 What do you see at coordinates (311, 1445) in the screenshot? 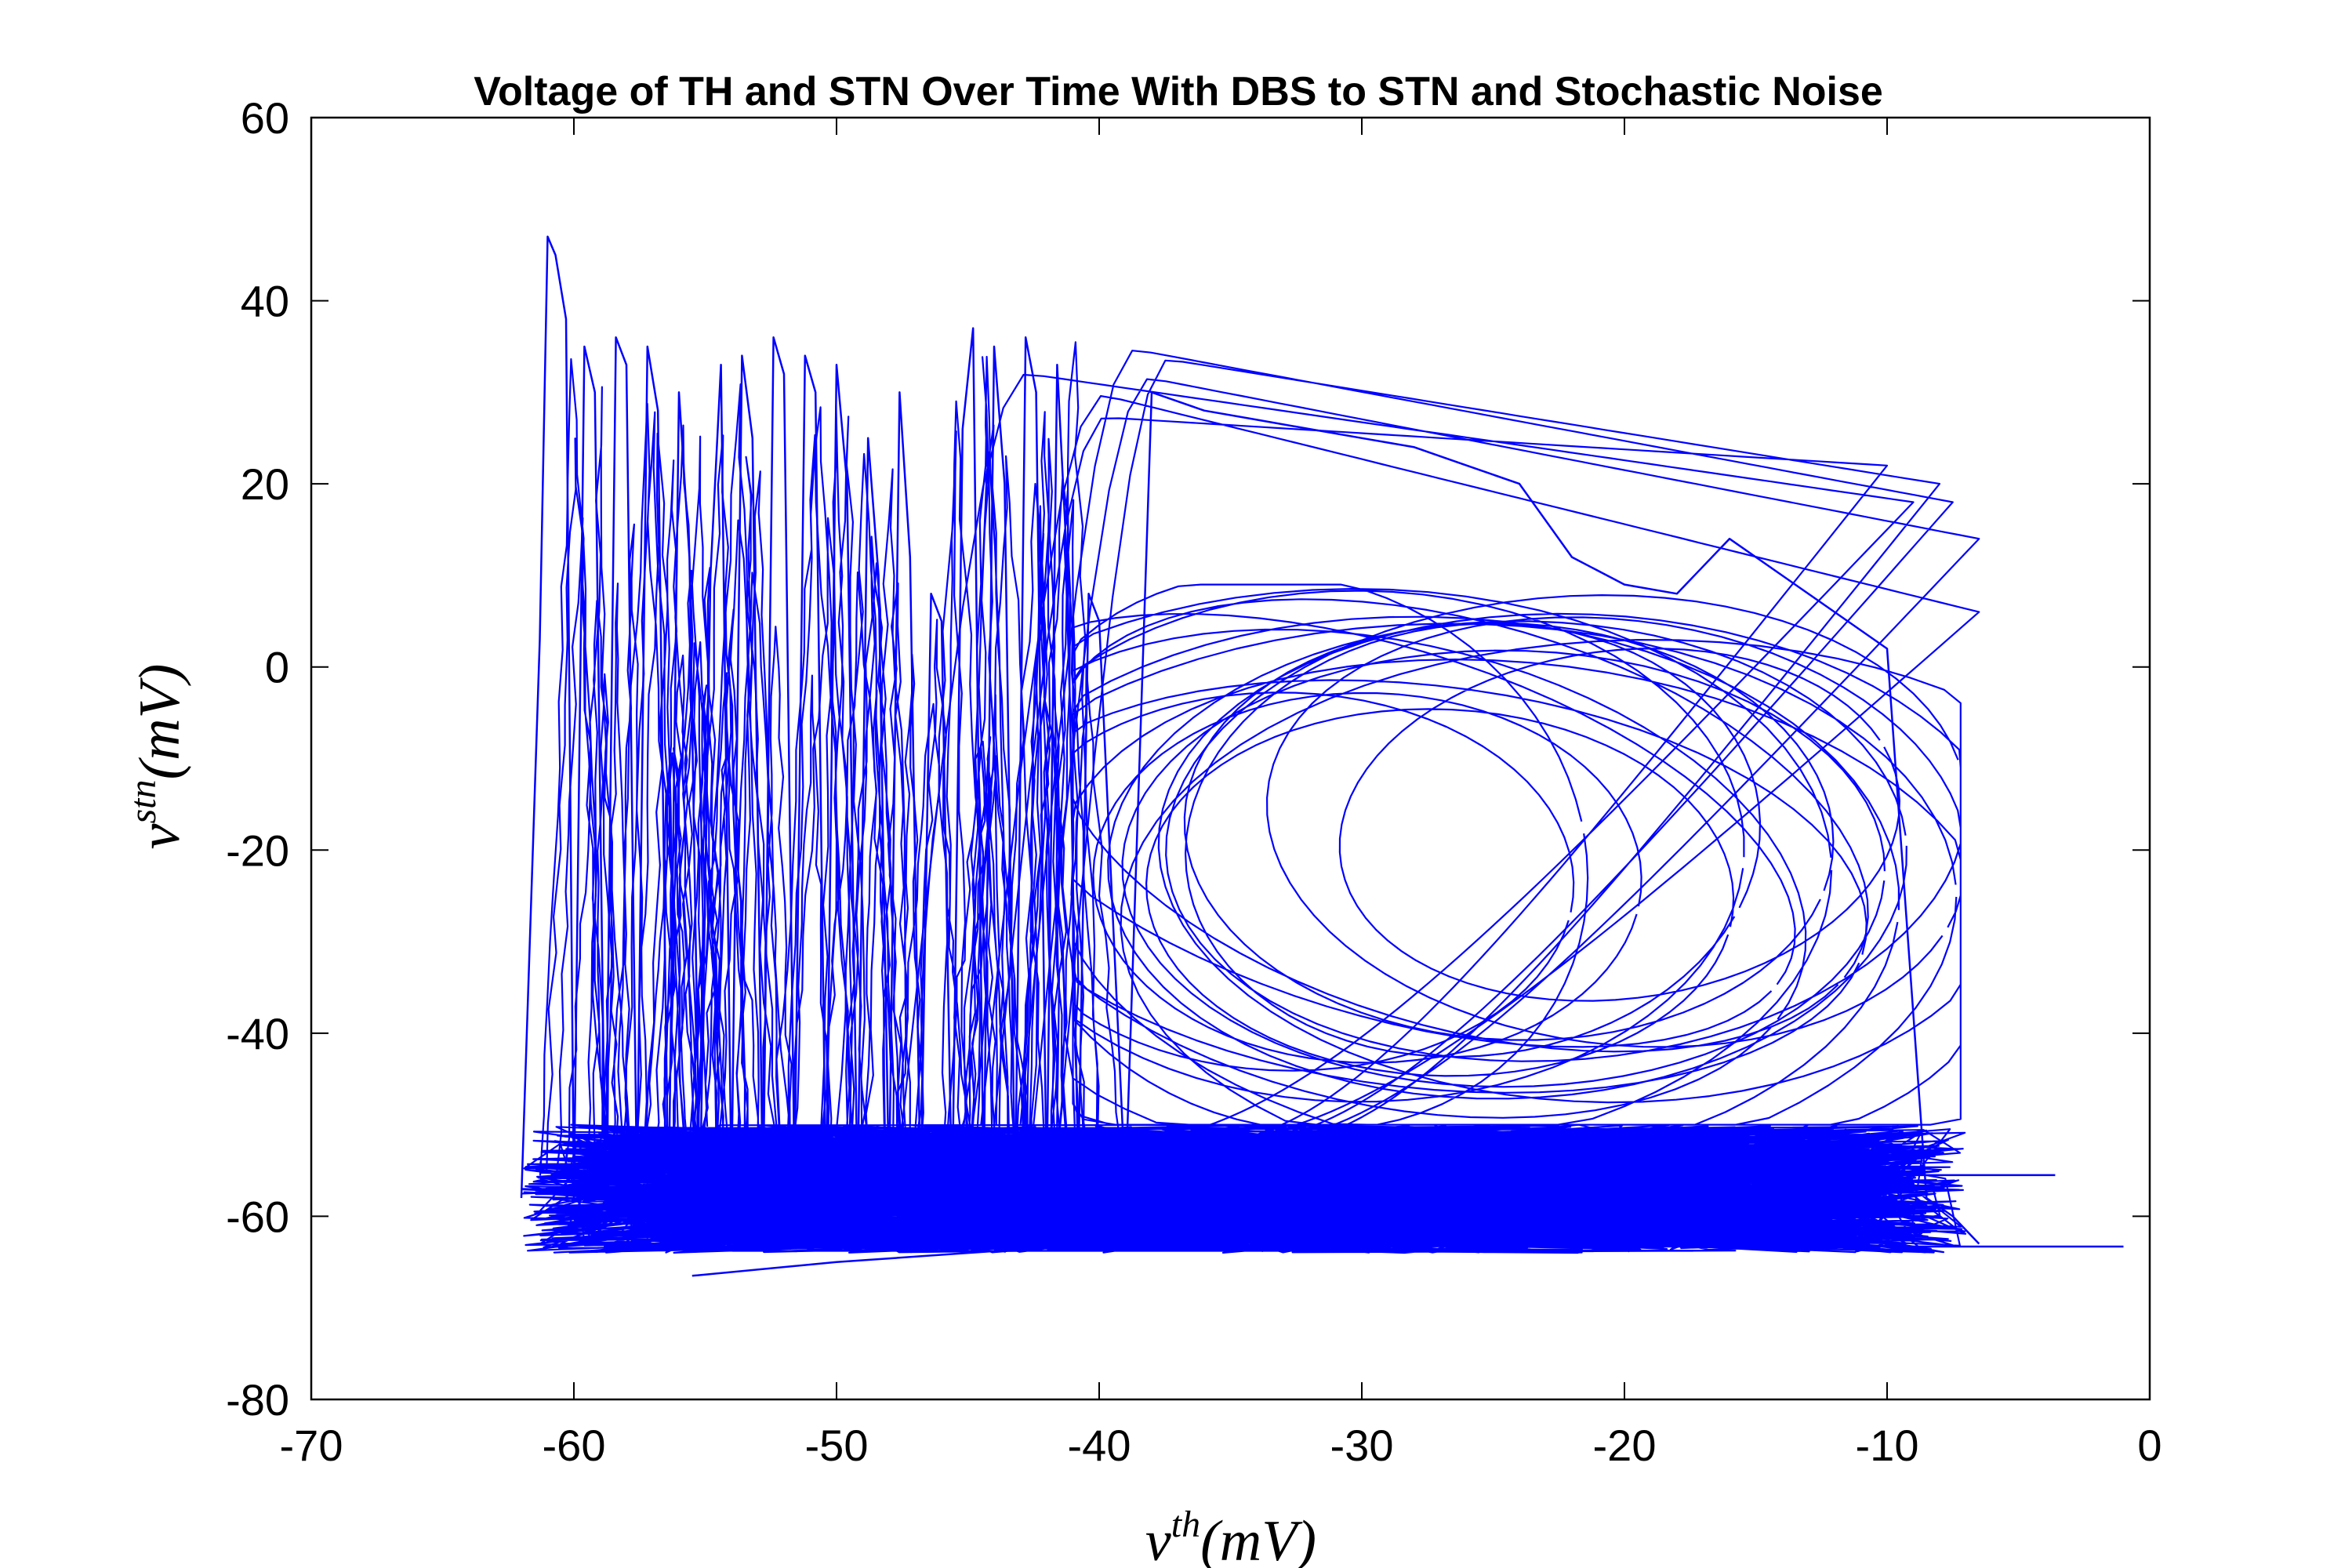
I see `x-tick-label: -70` at bounding box center [311, 1445].